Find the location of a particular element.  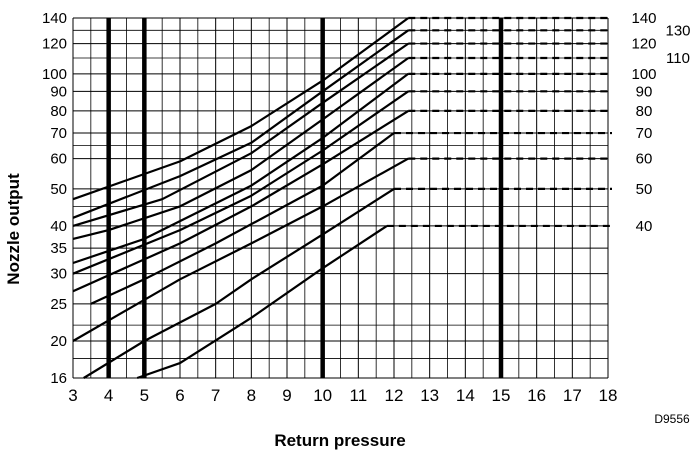

x-tick-label: 4 is located at coordinates (108, 395).